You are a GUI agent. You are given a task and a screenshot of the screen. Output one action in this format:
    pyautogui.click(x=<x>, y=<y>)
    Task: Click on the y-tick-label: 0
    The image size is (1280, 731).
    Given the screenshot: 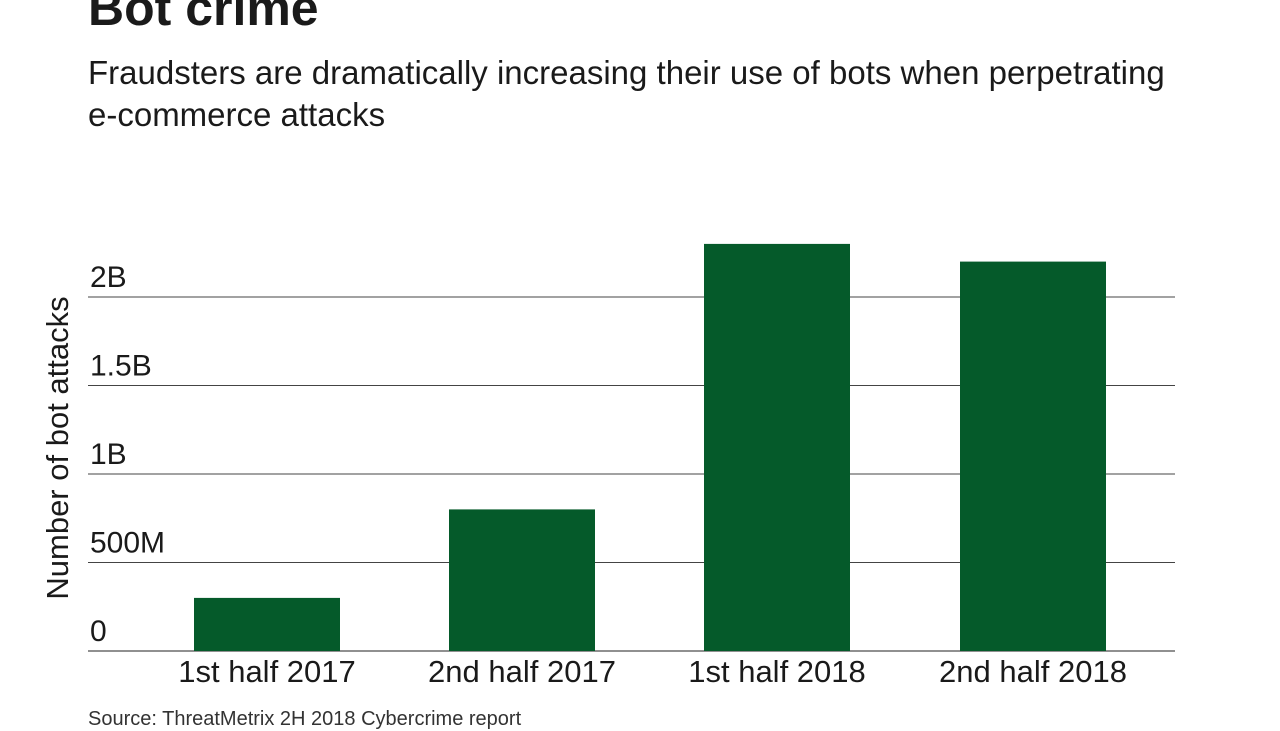 What is the action you would take?
    pyautogui.click(x=98, y=631)
    